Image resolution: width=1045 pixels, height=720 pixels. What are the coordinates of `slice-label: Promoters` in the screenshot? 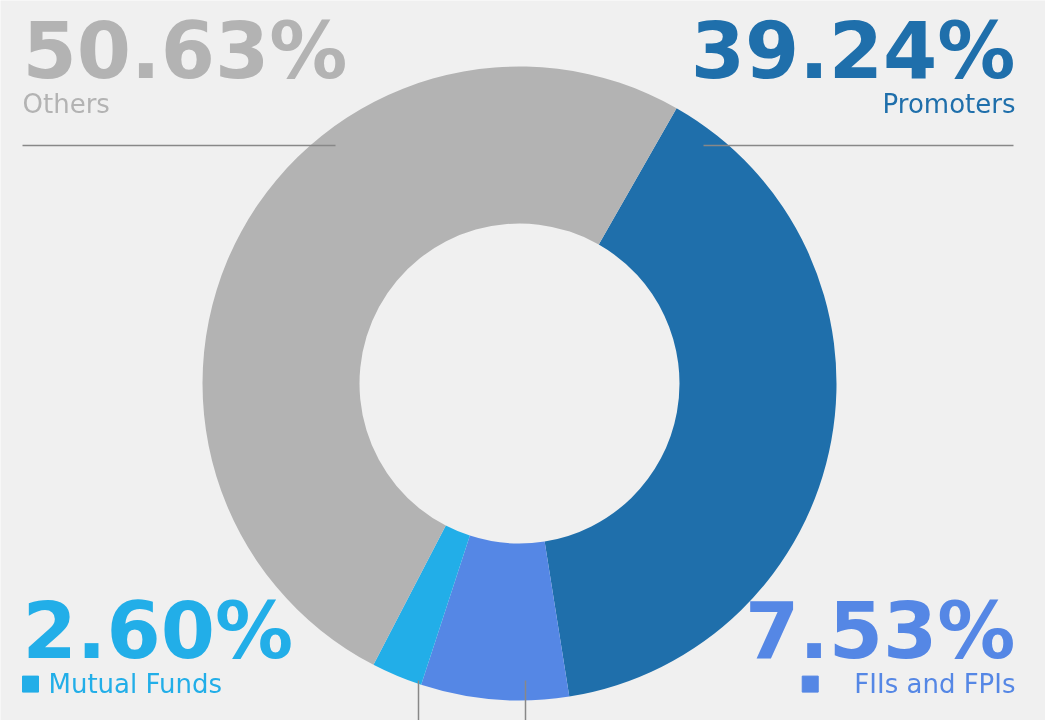 It's located at (949, 103).